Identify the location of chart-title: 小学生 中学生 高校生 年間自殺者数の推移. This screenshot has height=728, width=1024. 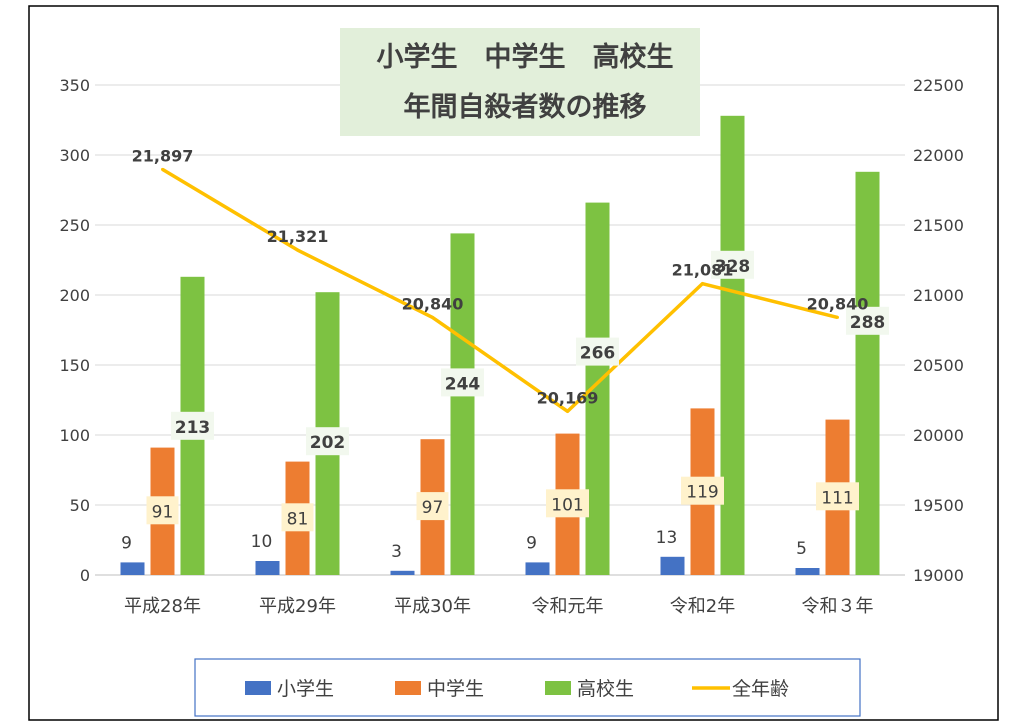
(520, 82).